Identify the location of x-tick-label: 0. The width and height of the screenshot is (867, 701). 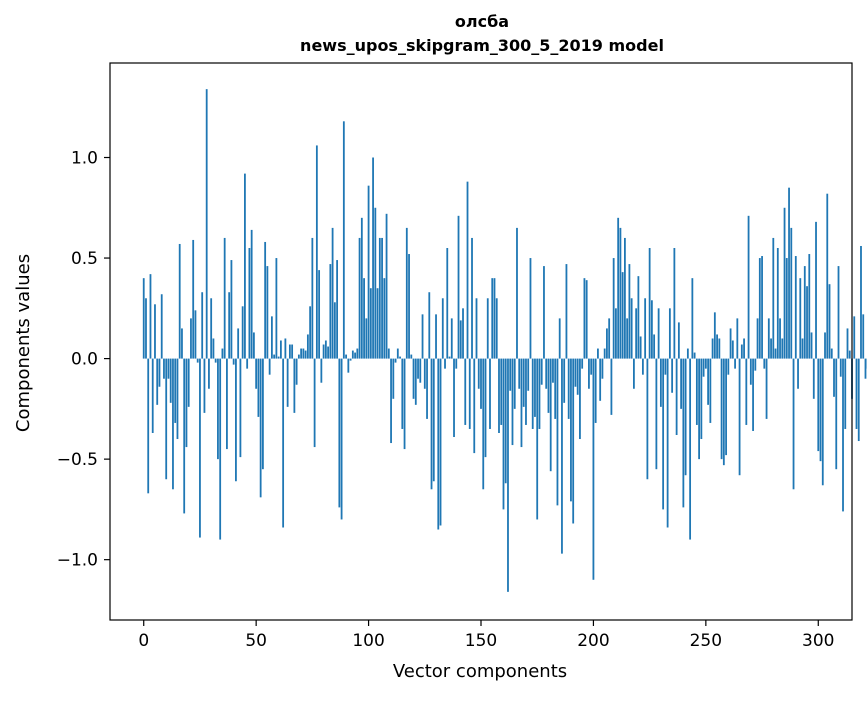
(143, 641).